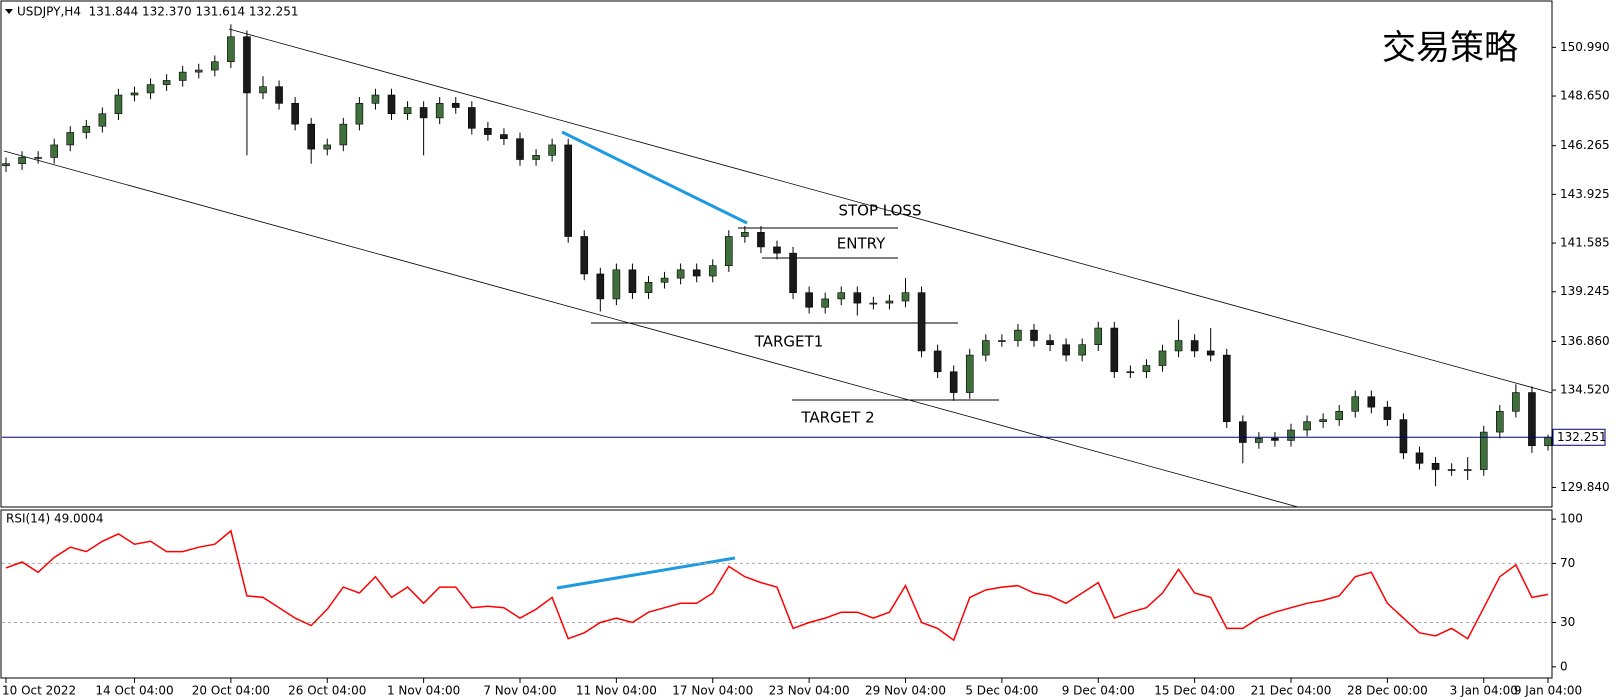 The height and width of the screenshot is (700, 1616). I want to click on y-tick-label: 134.520, so click(1585, 390).